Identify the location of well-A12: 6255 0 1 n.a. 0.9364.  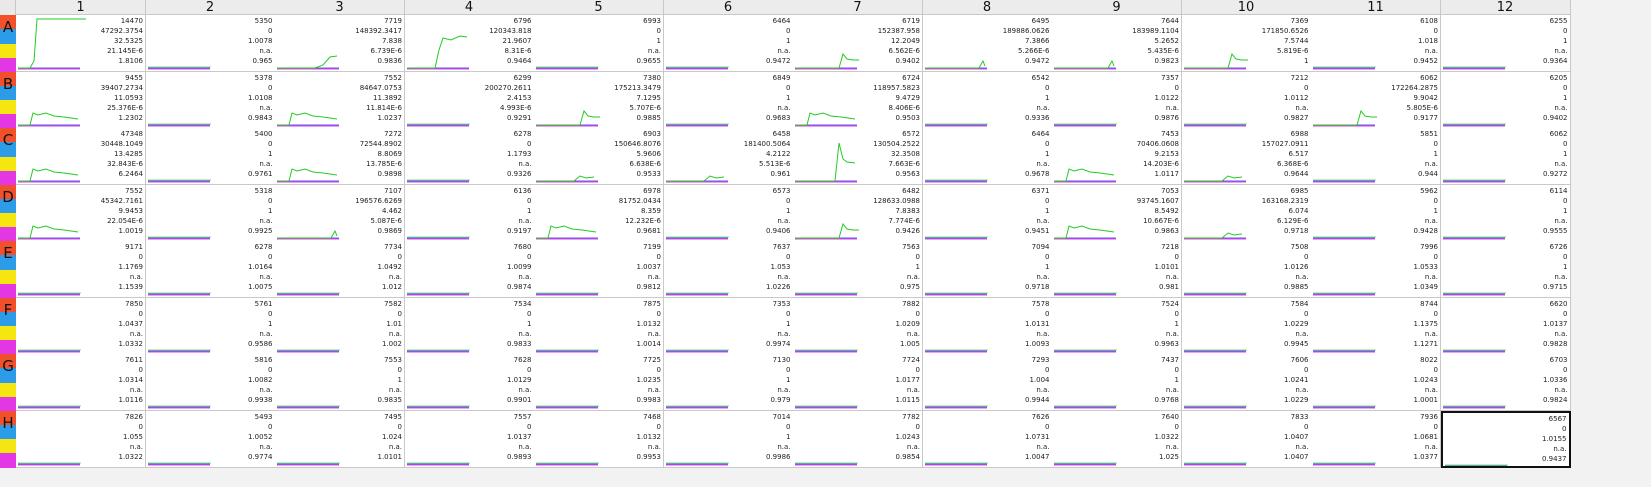
(1505, 43).